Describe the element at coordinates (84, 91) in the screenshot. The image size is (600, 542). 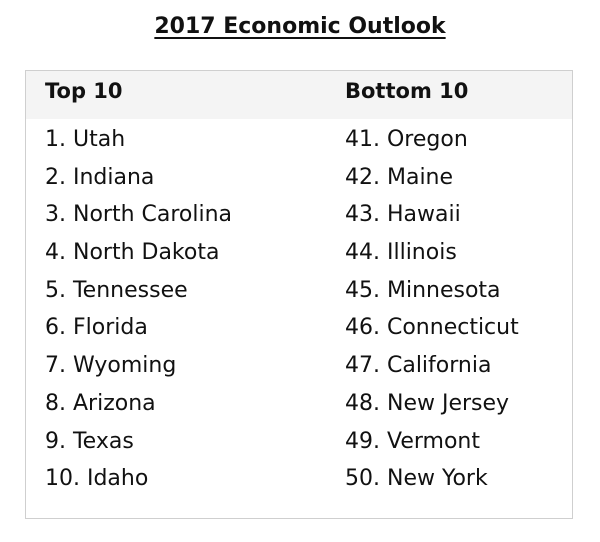
I see `top-10-header: Top 10` at that location.